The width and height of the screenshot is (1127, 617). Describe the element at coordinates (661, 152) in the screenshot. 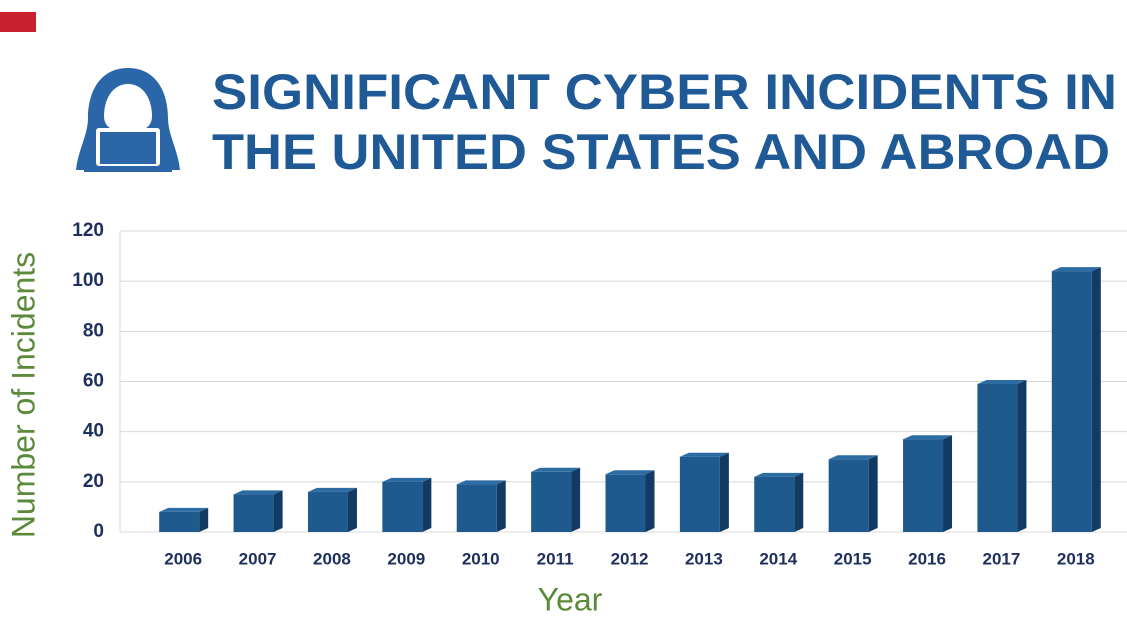

I see `chart-title: THE UNITED STATES AND ABROAD` at that location.